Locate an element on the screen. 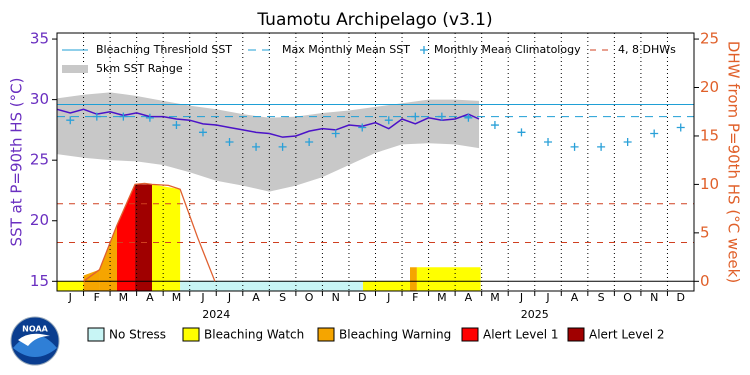 This screenshot has height=375, width=750. y2-axis-title: DHW from P=90th HS (°C week) is located at coordinates (734, 162).